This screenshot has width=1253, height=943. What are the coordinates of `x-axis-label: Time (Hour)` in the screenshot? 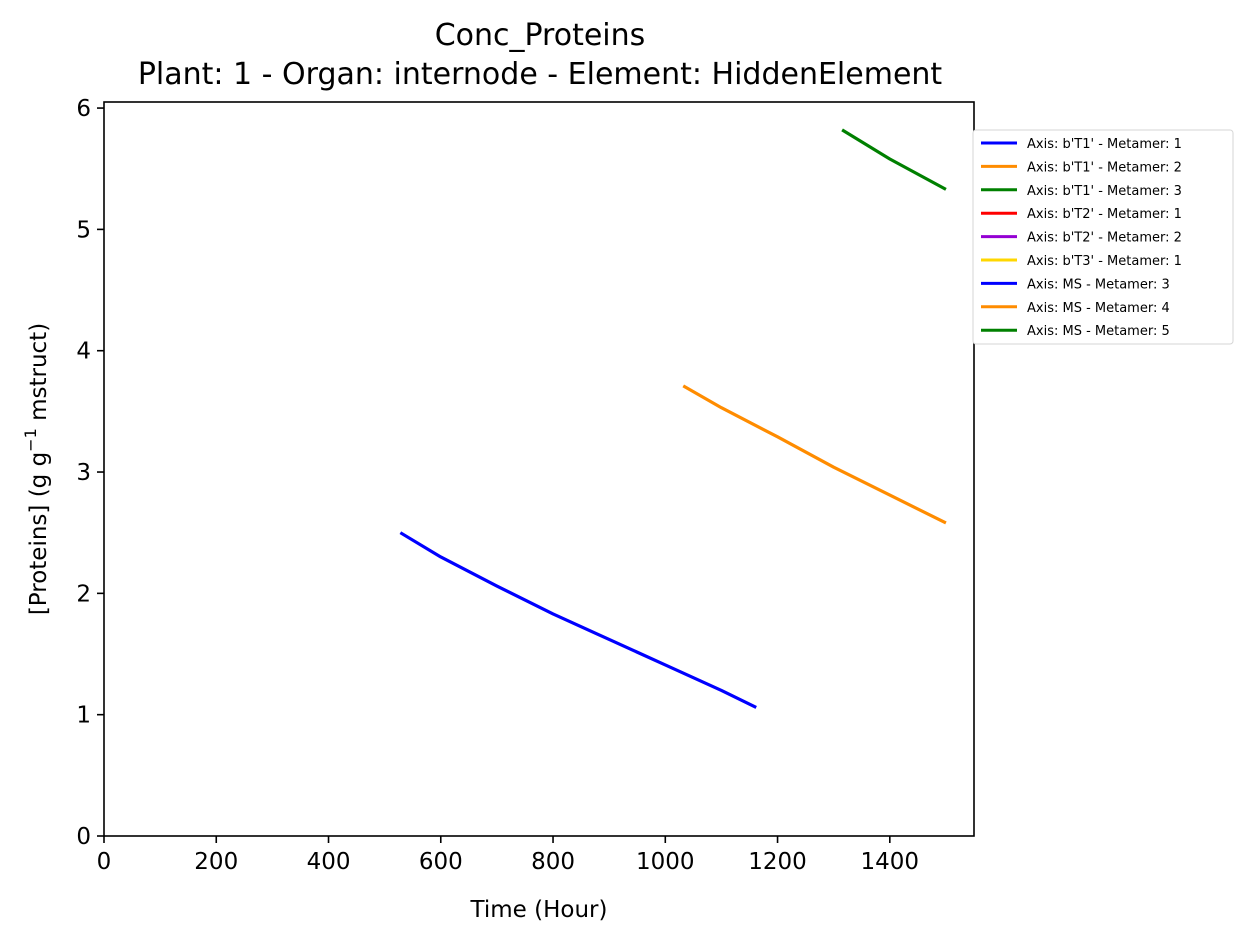 It's located at (539, 910).